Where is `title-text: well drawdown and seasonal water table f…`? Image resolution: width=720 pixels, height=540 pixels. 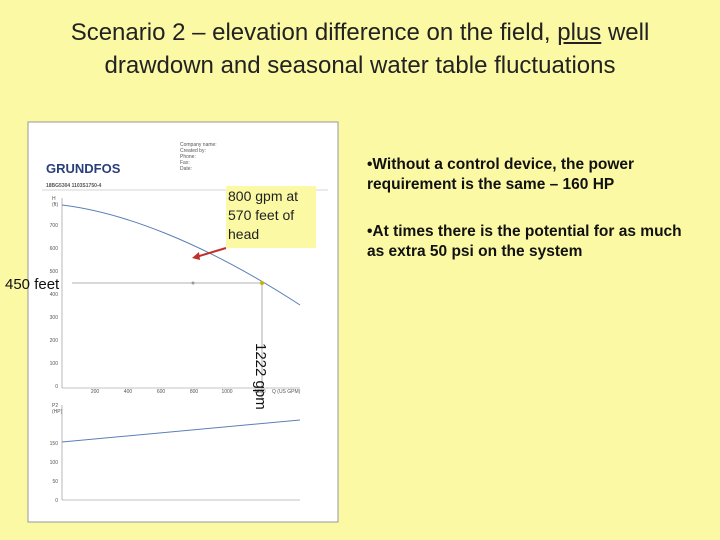 title-text: well drawdown and seasonal water table f… is located at coordinates (377, 49).